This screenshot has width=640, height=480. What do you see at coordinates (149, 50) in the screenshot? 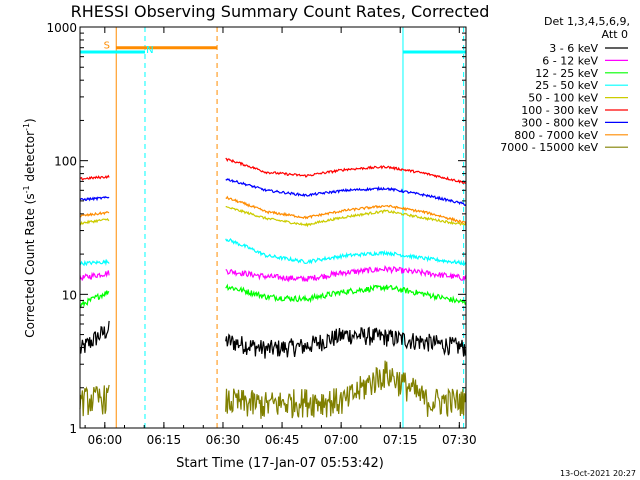
I see `flag-label-N: N` at bounding box center [149, 50].